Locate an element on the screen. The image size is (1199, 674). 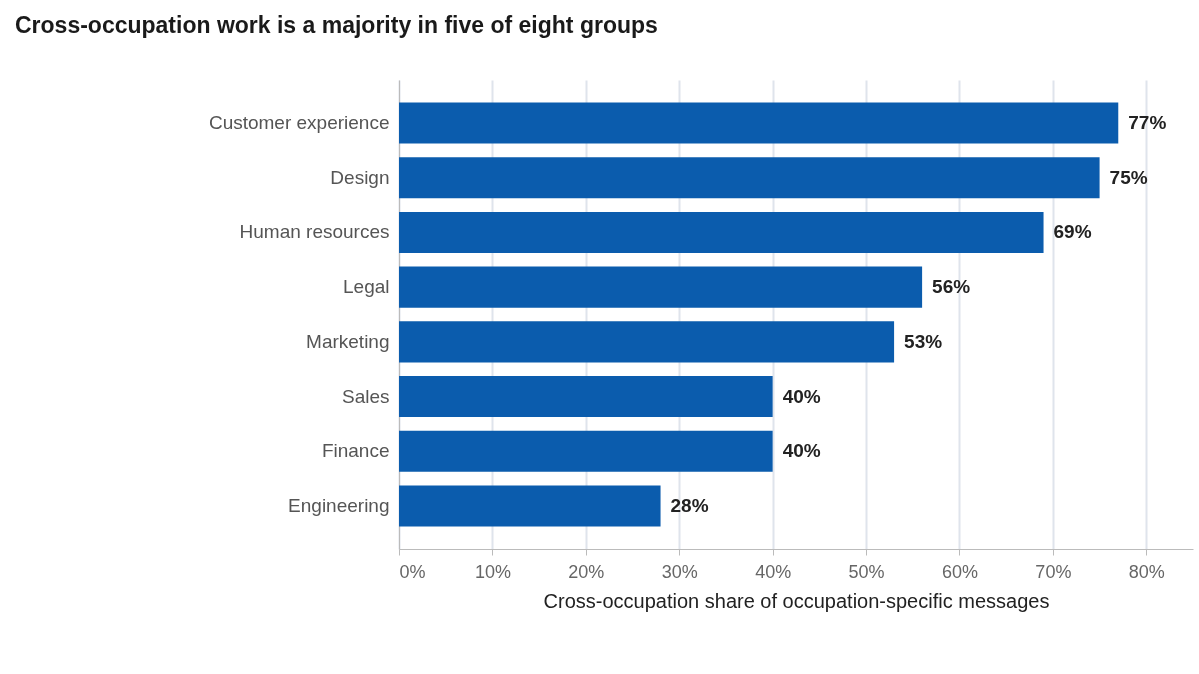
y-tick-label: Customer experience is located at coordinates (299, 122).